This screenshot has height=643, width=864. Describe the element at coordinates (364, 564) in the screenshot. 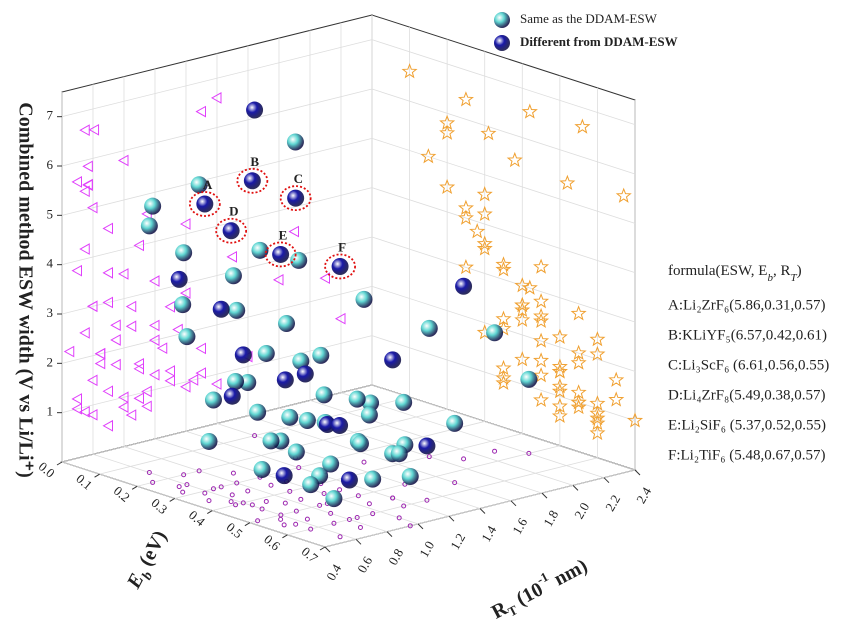

I see `x-tick-label: 0.6` at that location.